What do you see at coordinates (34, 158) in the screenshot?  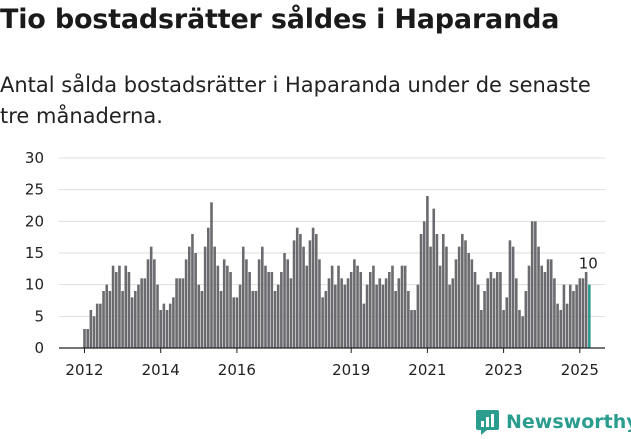 I see `y-tick-label: 30` at bounding box center [34, 158].